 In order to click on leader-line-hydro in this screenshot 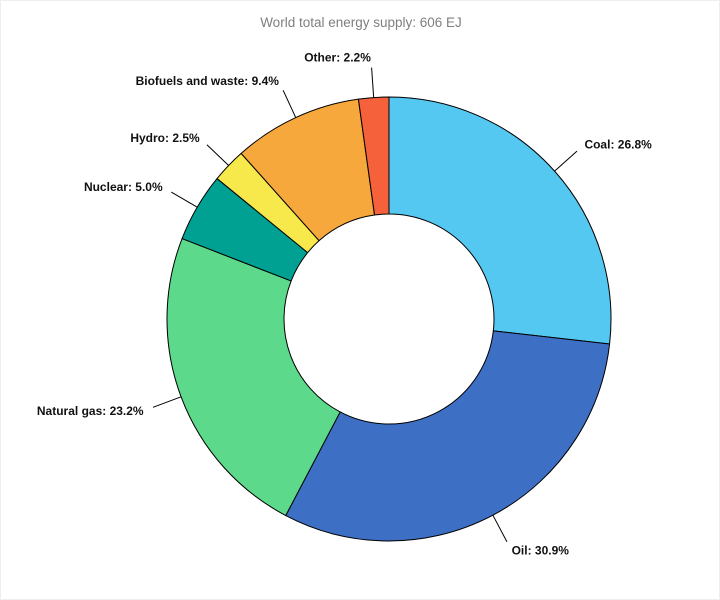, I will do `click(217, 155)`.